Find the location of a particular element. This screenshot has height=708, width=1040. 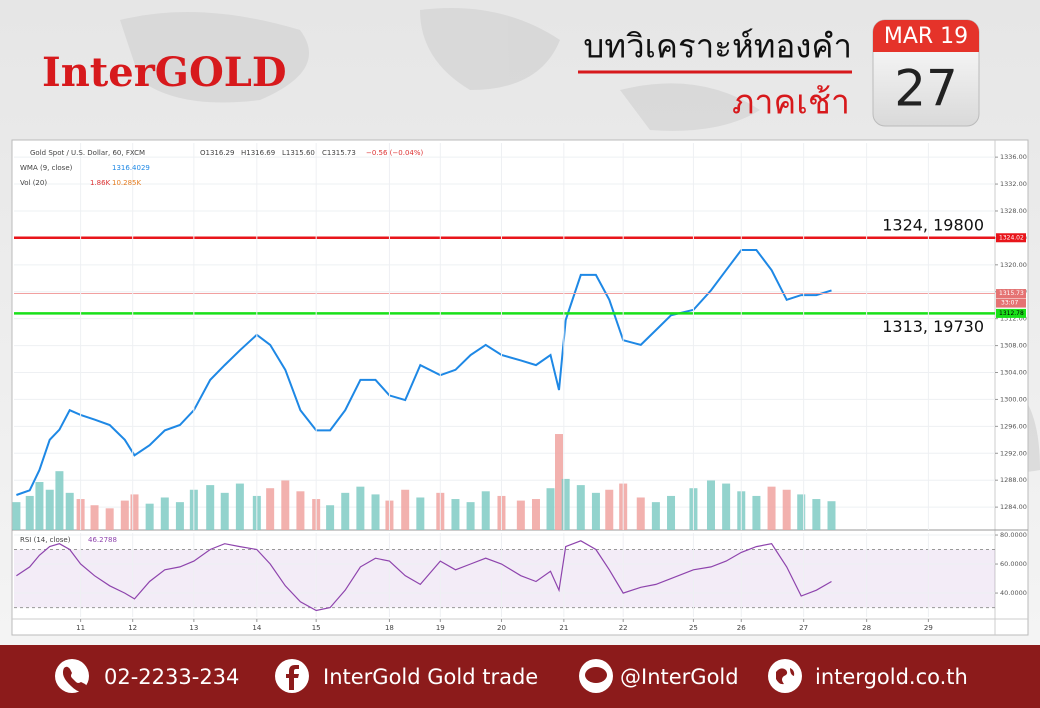

x-tick-label: 14 is located at coordinates (256, 628).